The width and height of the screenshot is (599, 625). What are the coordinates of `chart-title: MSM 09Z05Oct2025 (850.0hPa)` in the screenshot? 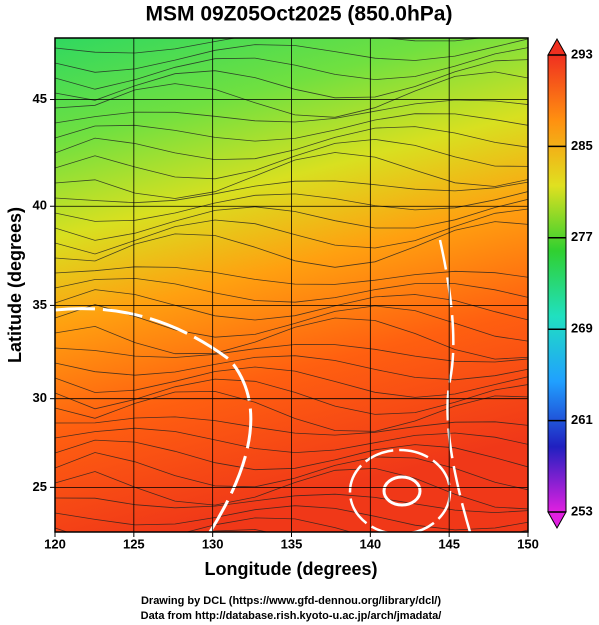 It's located at (299, 14).